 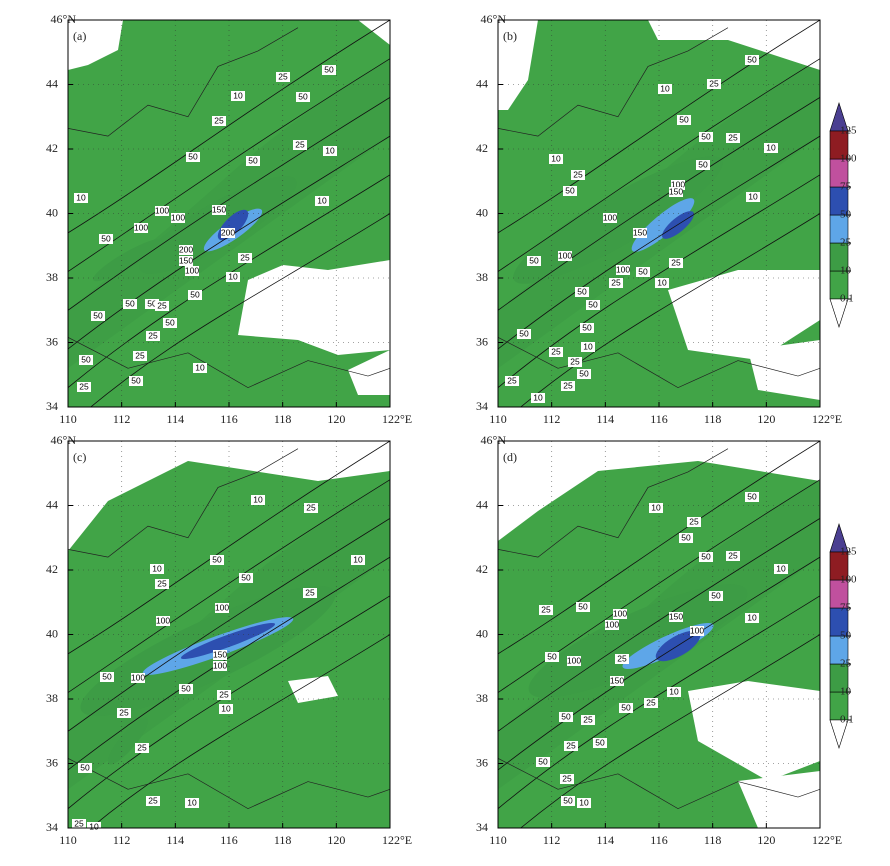 What do you see at coordinates (79, 457) in the screenshot?
I see `panel-label: (c)` at bounding box center [79, 457].